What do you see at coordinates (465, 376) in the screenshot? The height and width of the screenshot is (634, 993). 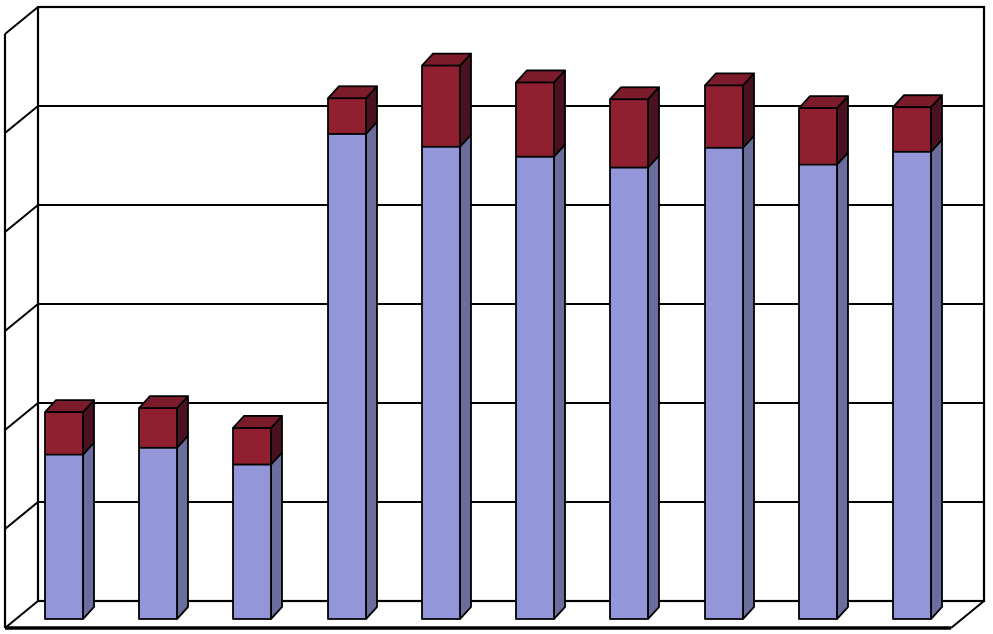 I see `bar-5-bottom-side-face` at bounding box center [465, 376].